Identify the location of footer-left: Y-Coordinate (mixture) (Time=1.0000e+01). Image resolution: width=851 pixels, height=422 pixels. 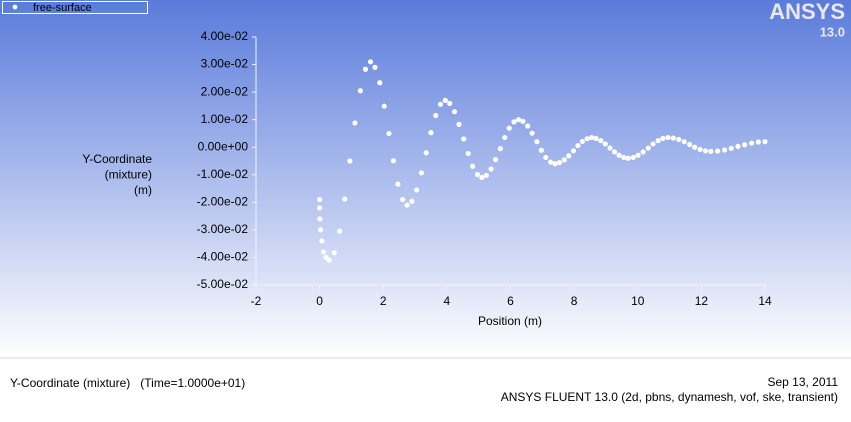
(127, 383).